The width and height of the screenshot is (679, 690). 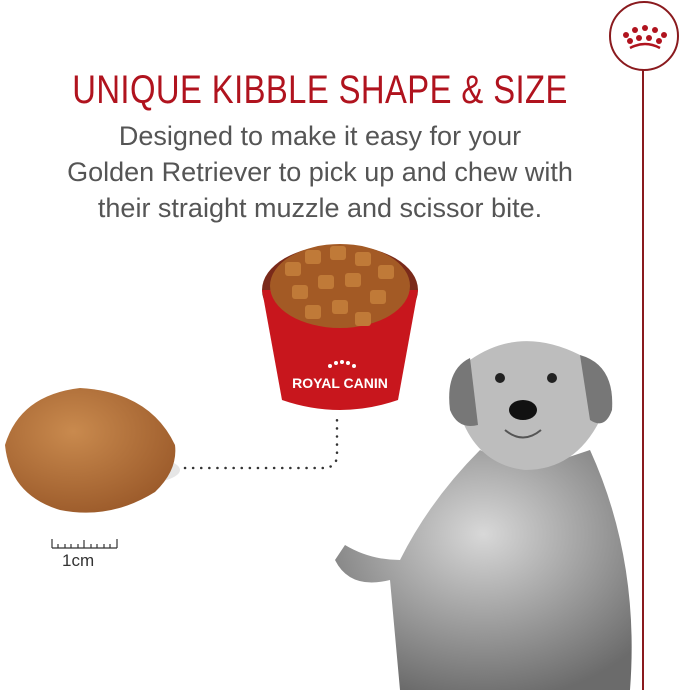 What do you see at coordinates (261, 441) in the screenshot?
I see `dotted-connector` at bounding box center [261, 441].